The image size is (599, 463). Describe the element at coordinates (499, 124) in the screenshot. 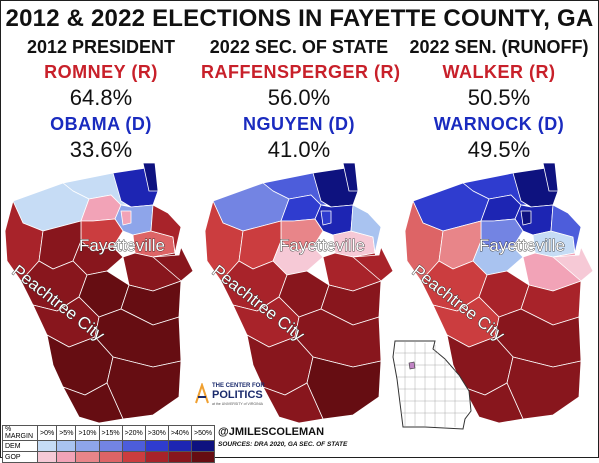

I see `dem-candidate-name: WARNOCK (D)` at that location.